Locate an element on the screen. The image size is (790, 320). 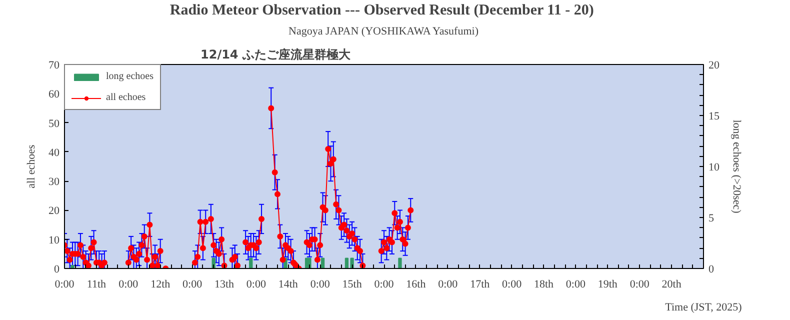
x-tick-label: 18th is located at coordinates (544, 284).